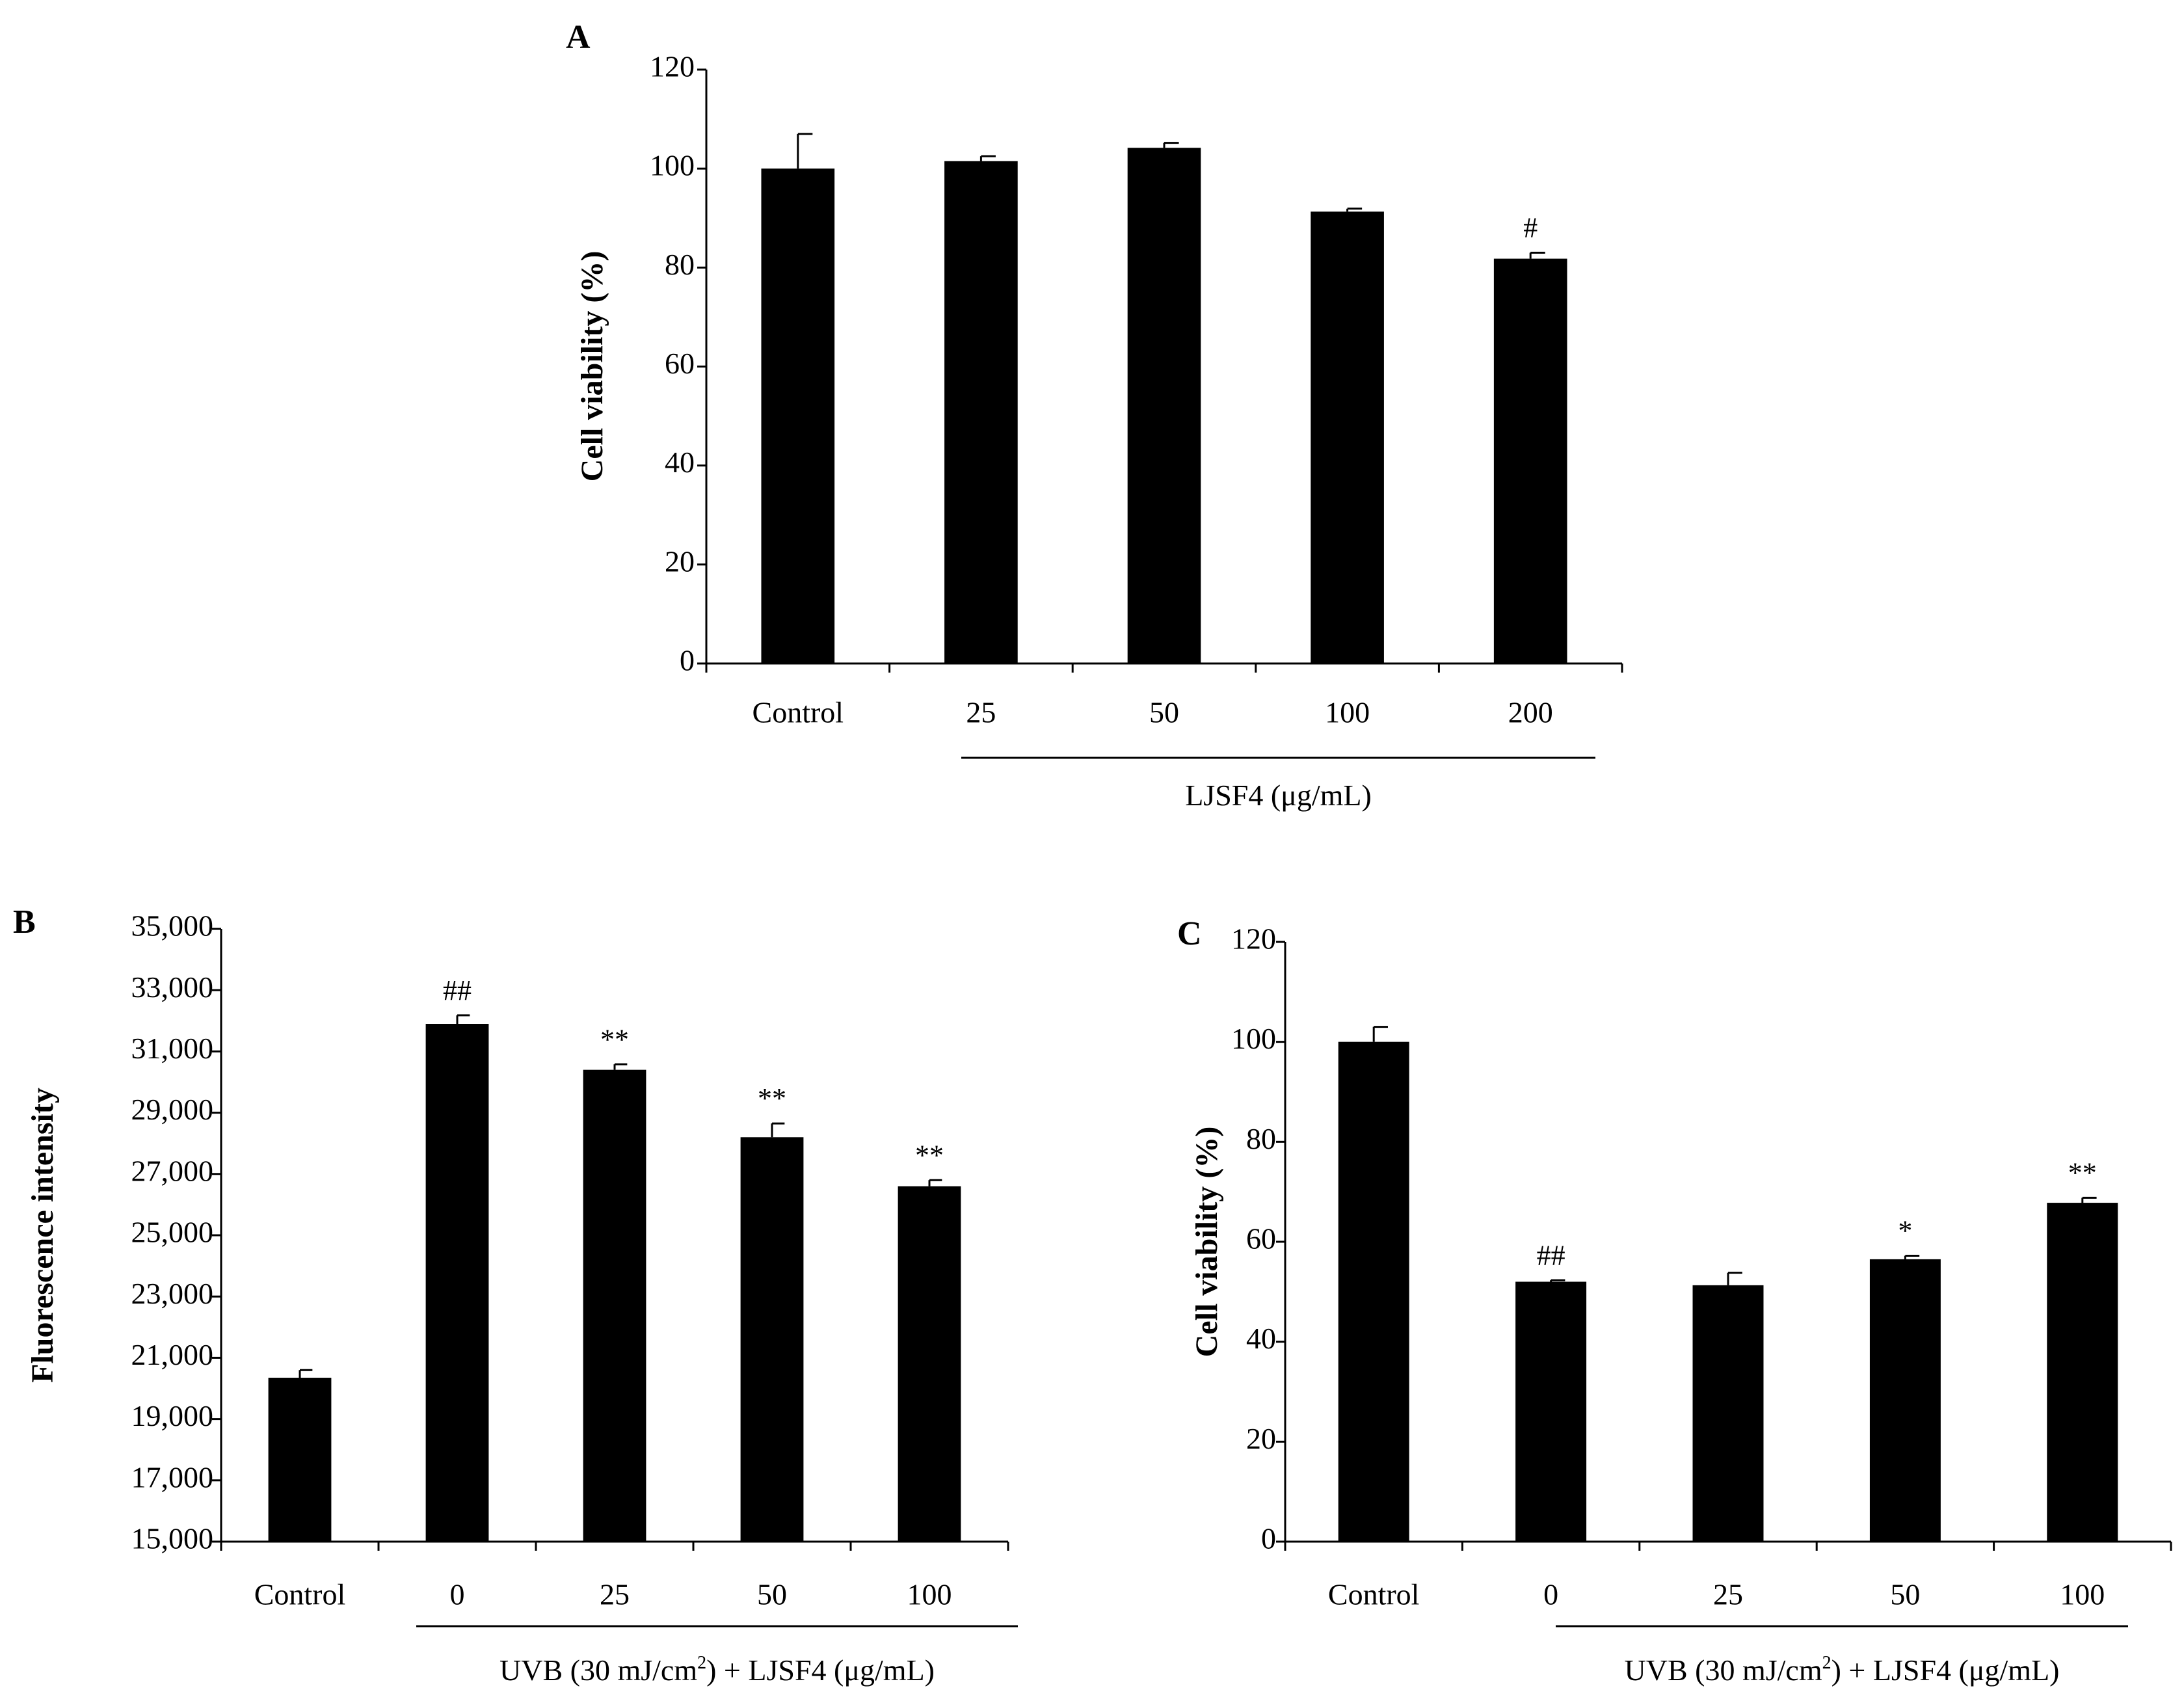  Describe the element at coordinates (172, 1232) in the screenshot. I see `y-tick-label: 25,000` at that location.